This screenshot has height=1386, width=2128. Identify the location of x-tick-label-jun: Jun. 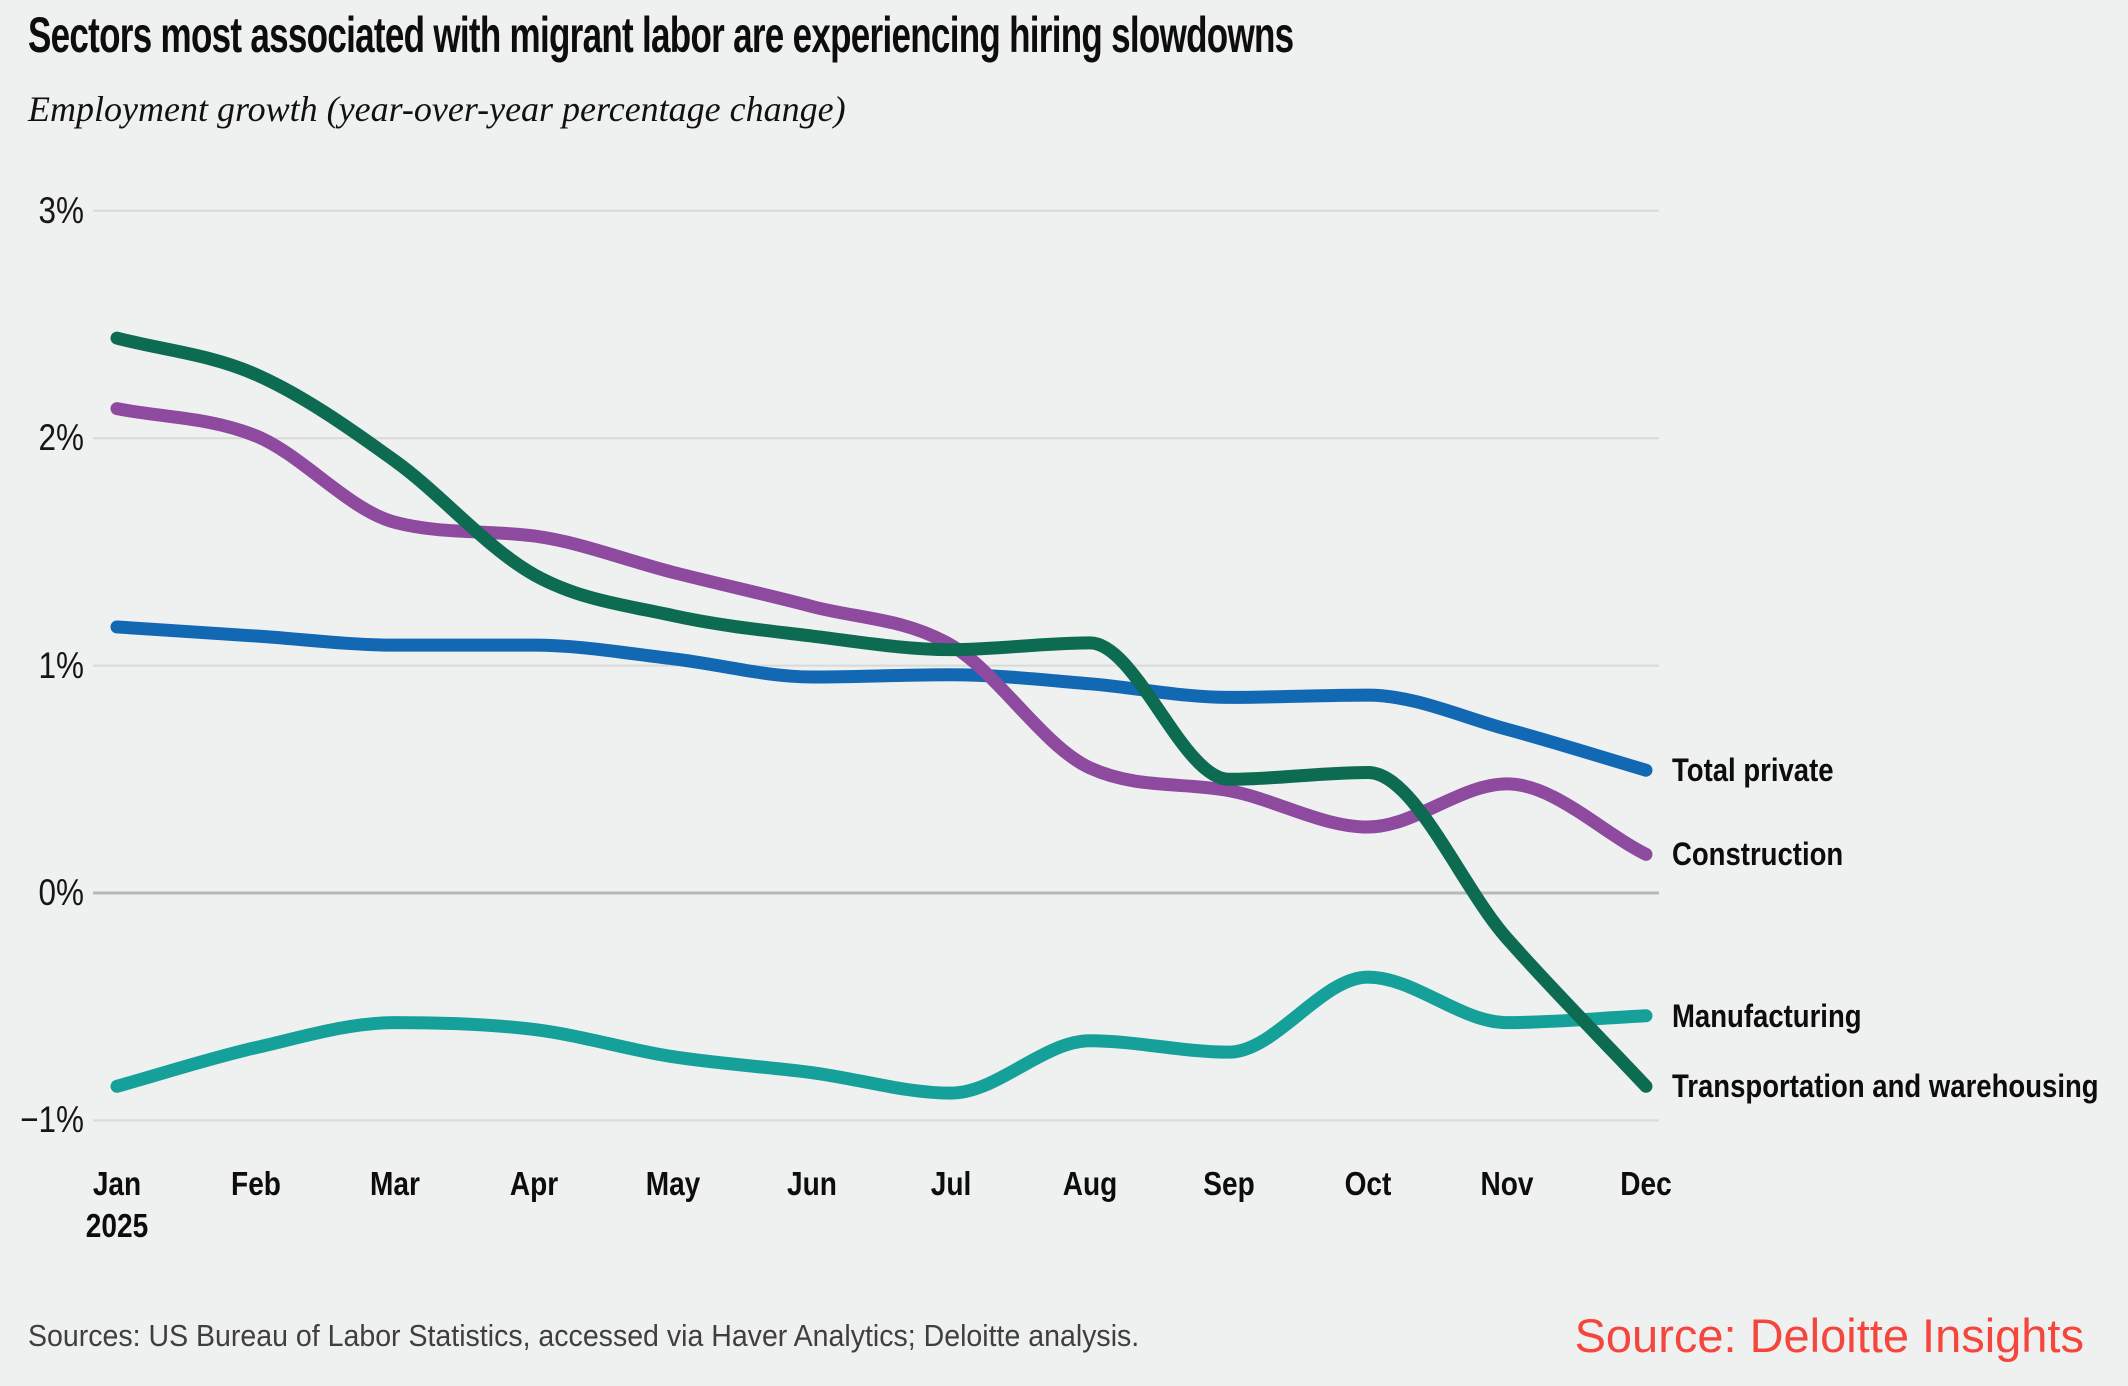
(812, 1183).